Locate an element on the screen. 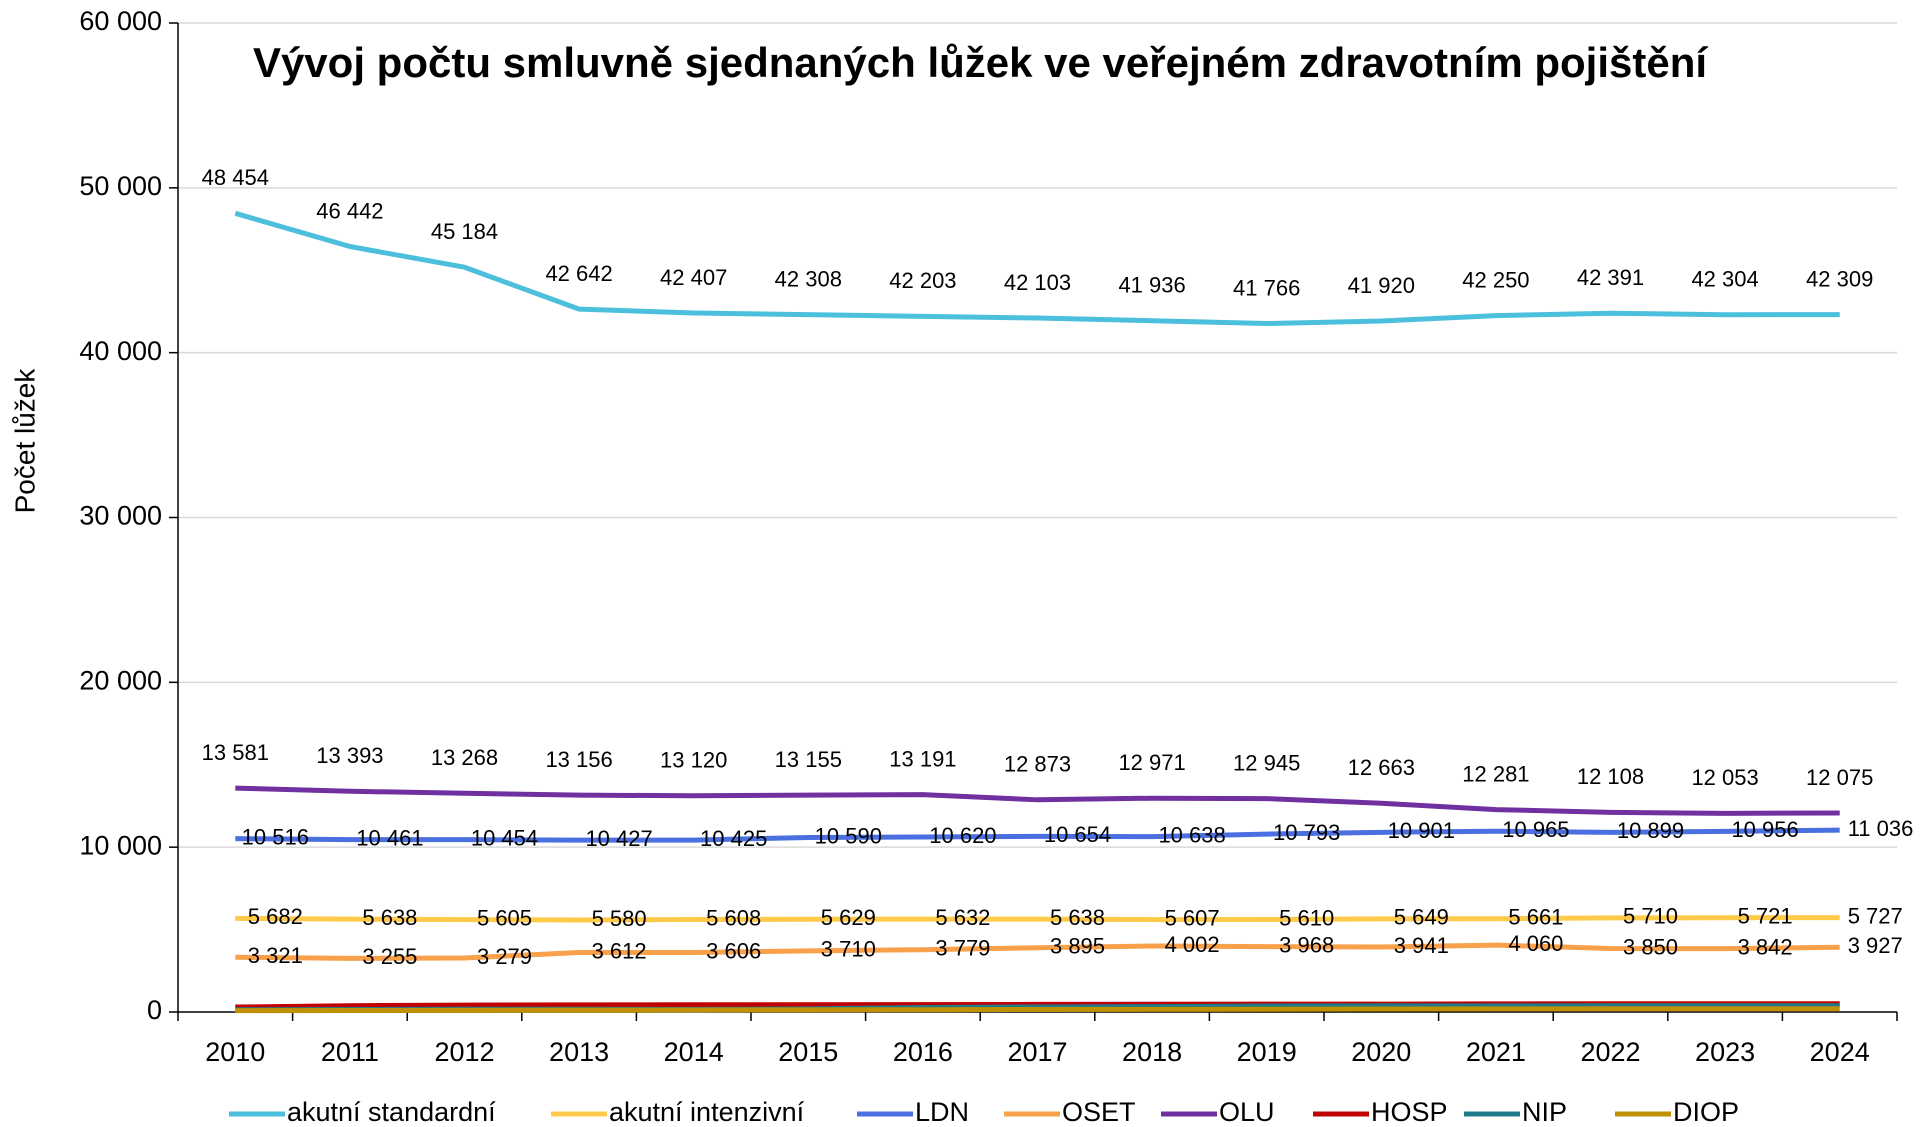 This screenshot has width=1921, height=1127. data-label: 10 793 is located at coordinates (1306, 832).